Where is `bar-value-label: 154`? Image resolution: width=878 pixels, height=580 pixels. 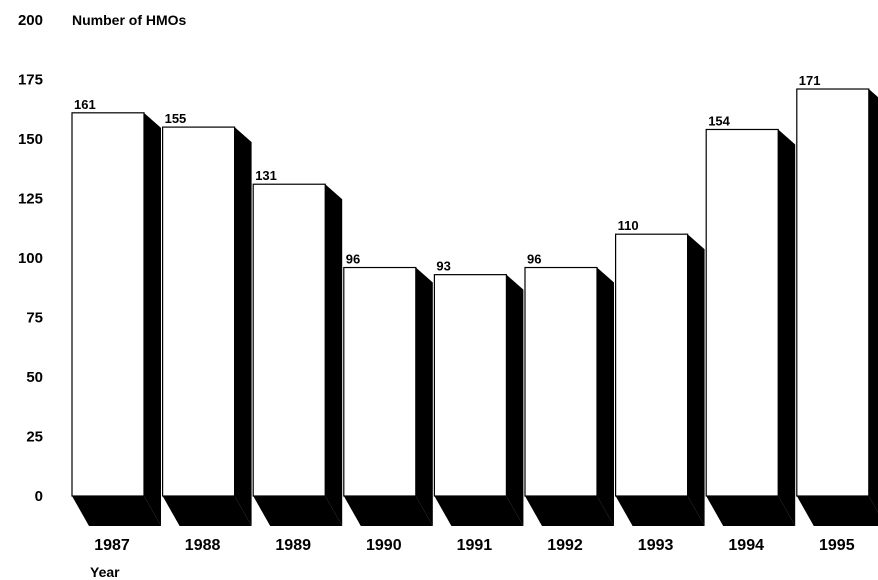 bar-value-label: 154 is located at coordinates (719, 120).